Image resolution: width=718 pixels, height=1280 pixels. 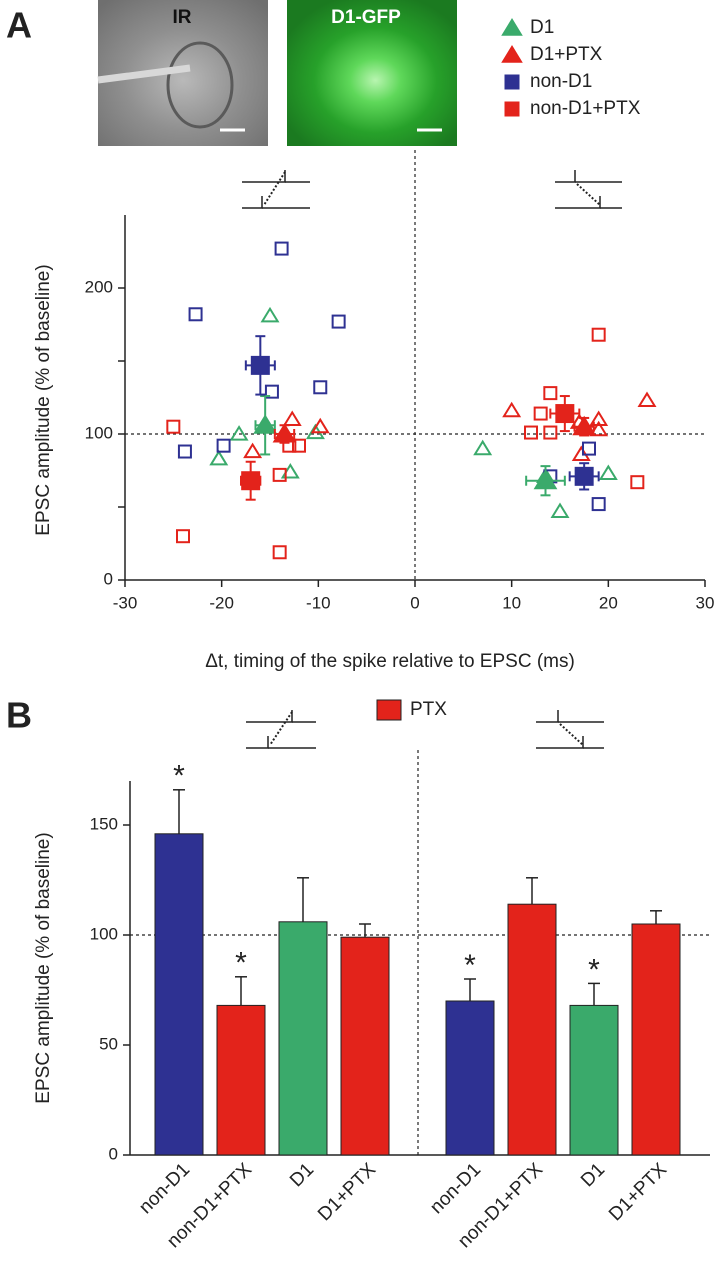 I want to click on y-tick-label: 50, so click(x=108, y=1043).